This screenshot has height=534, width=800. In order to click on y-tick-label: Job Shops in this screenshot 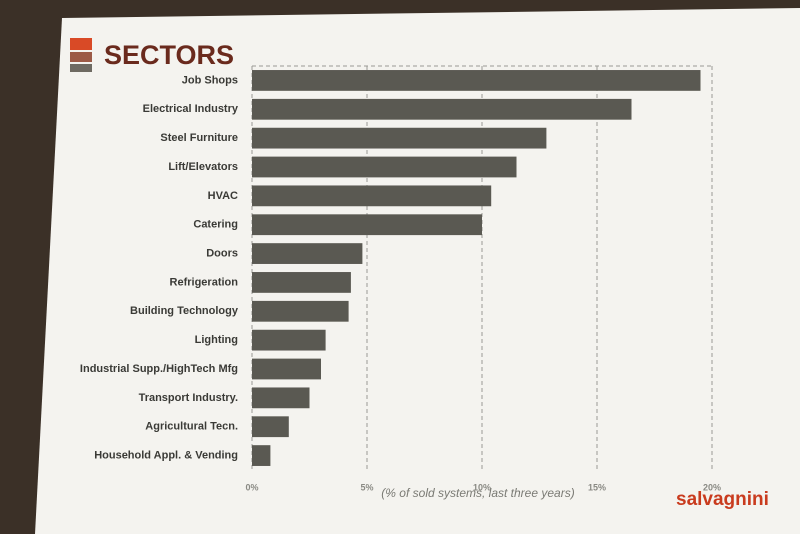, I will do `click(210, 80)`.